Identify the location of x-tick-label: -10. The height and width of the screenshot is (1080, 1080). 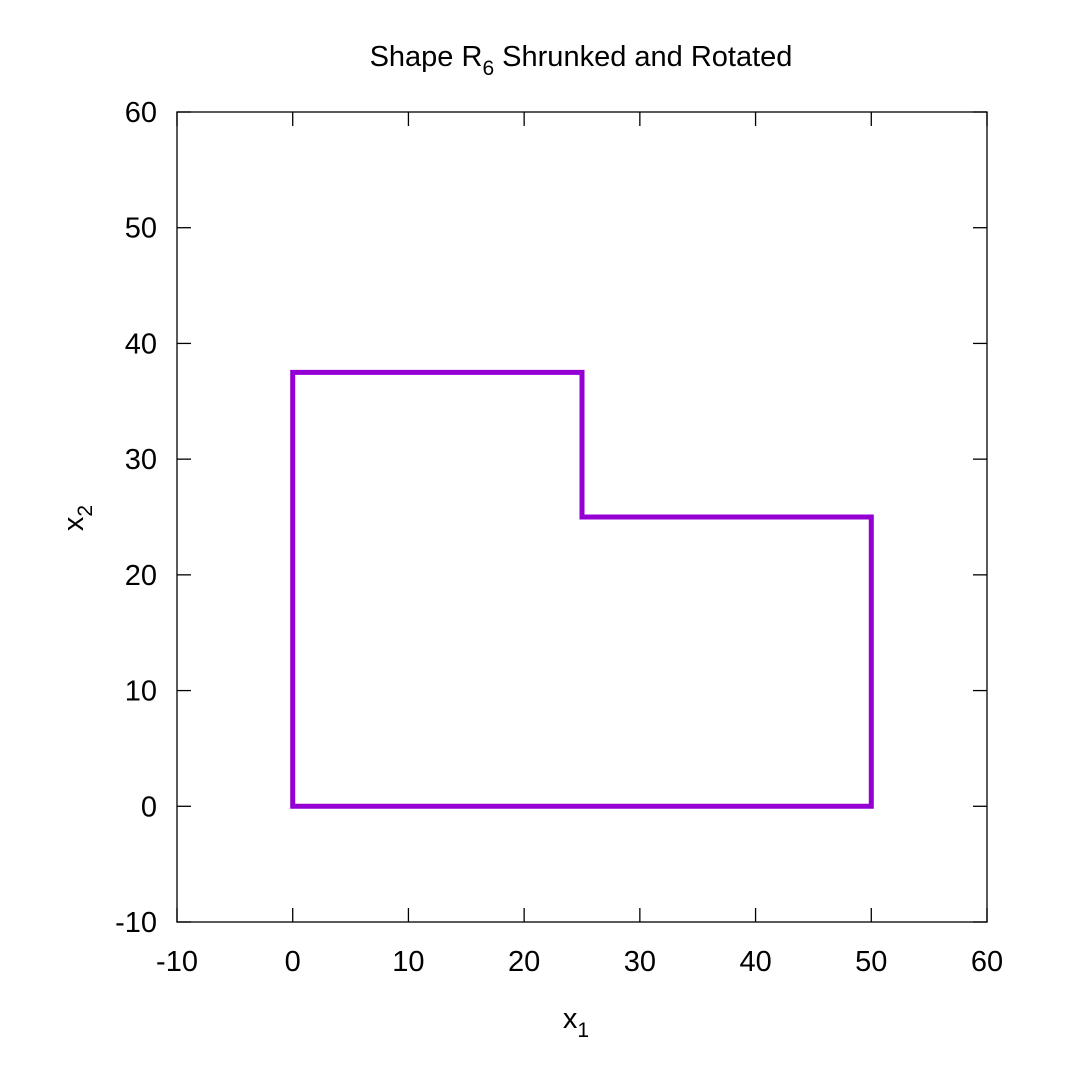
(177, 962).